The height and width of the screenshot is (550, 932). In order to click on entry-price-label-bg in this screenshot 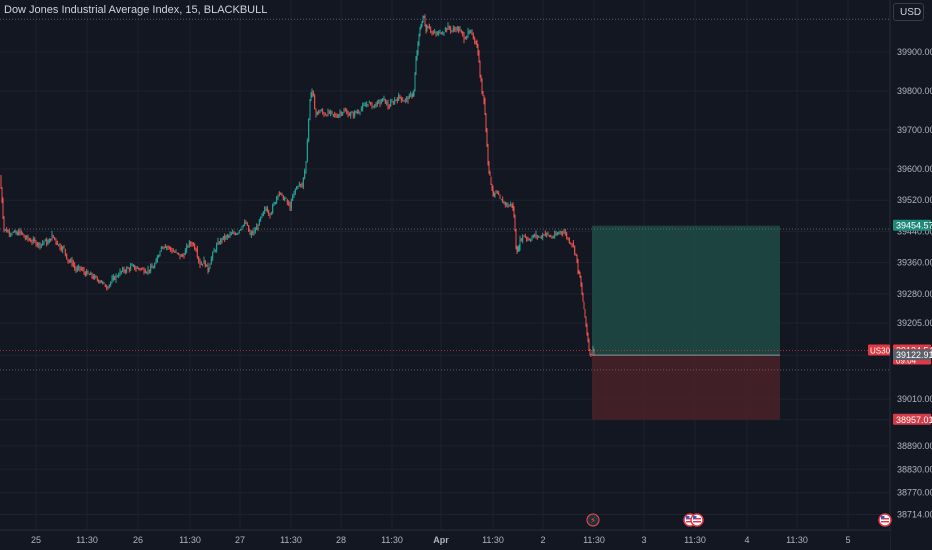, I will do `click(912, 355)`.